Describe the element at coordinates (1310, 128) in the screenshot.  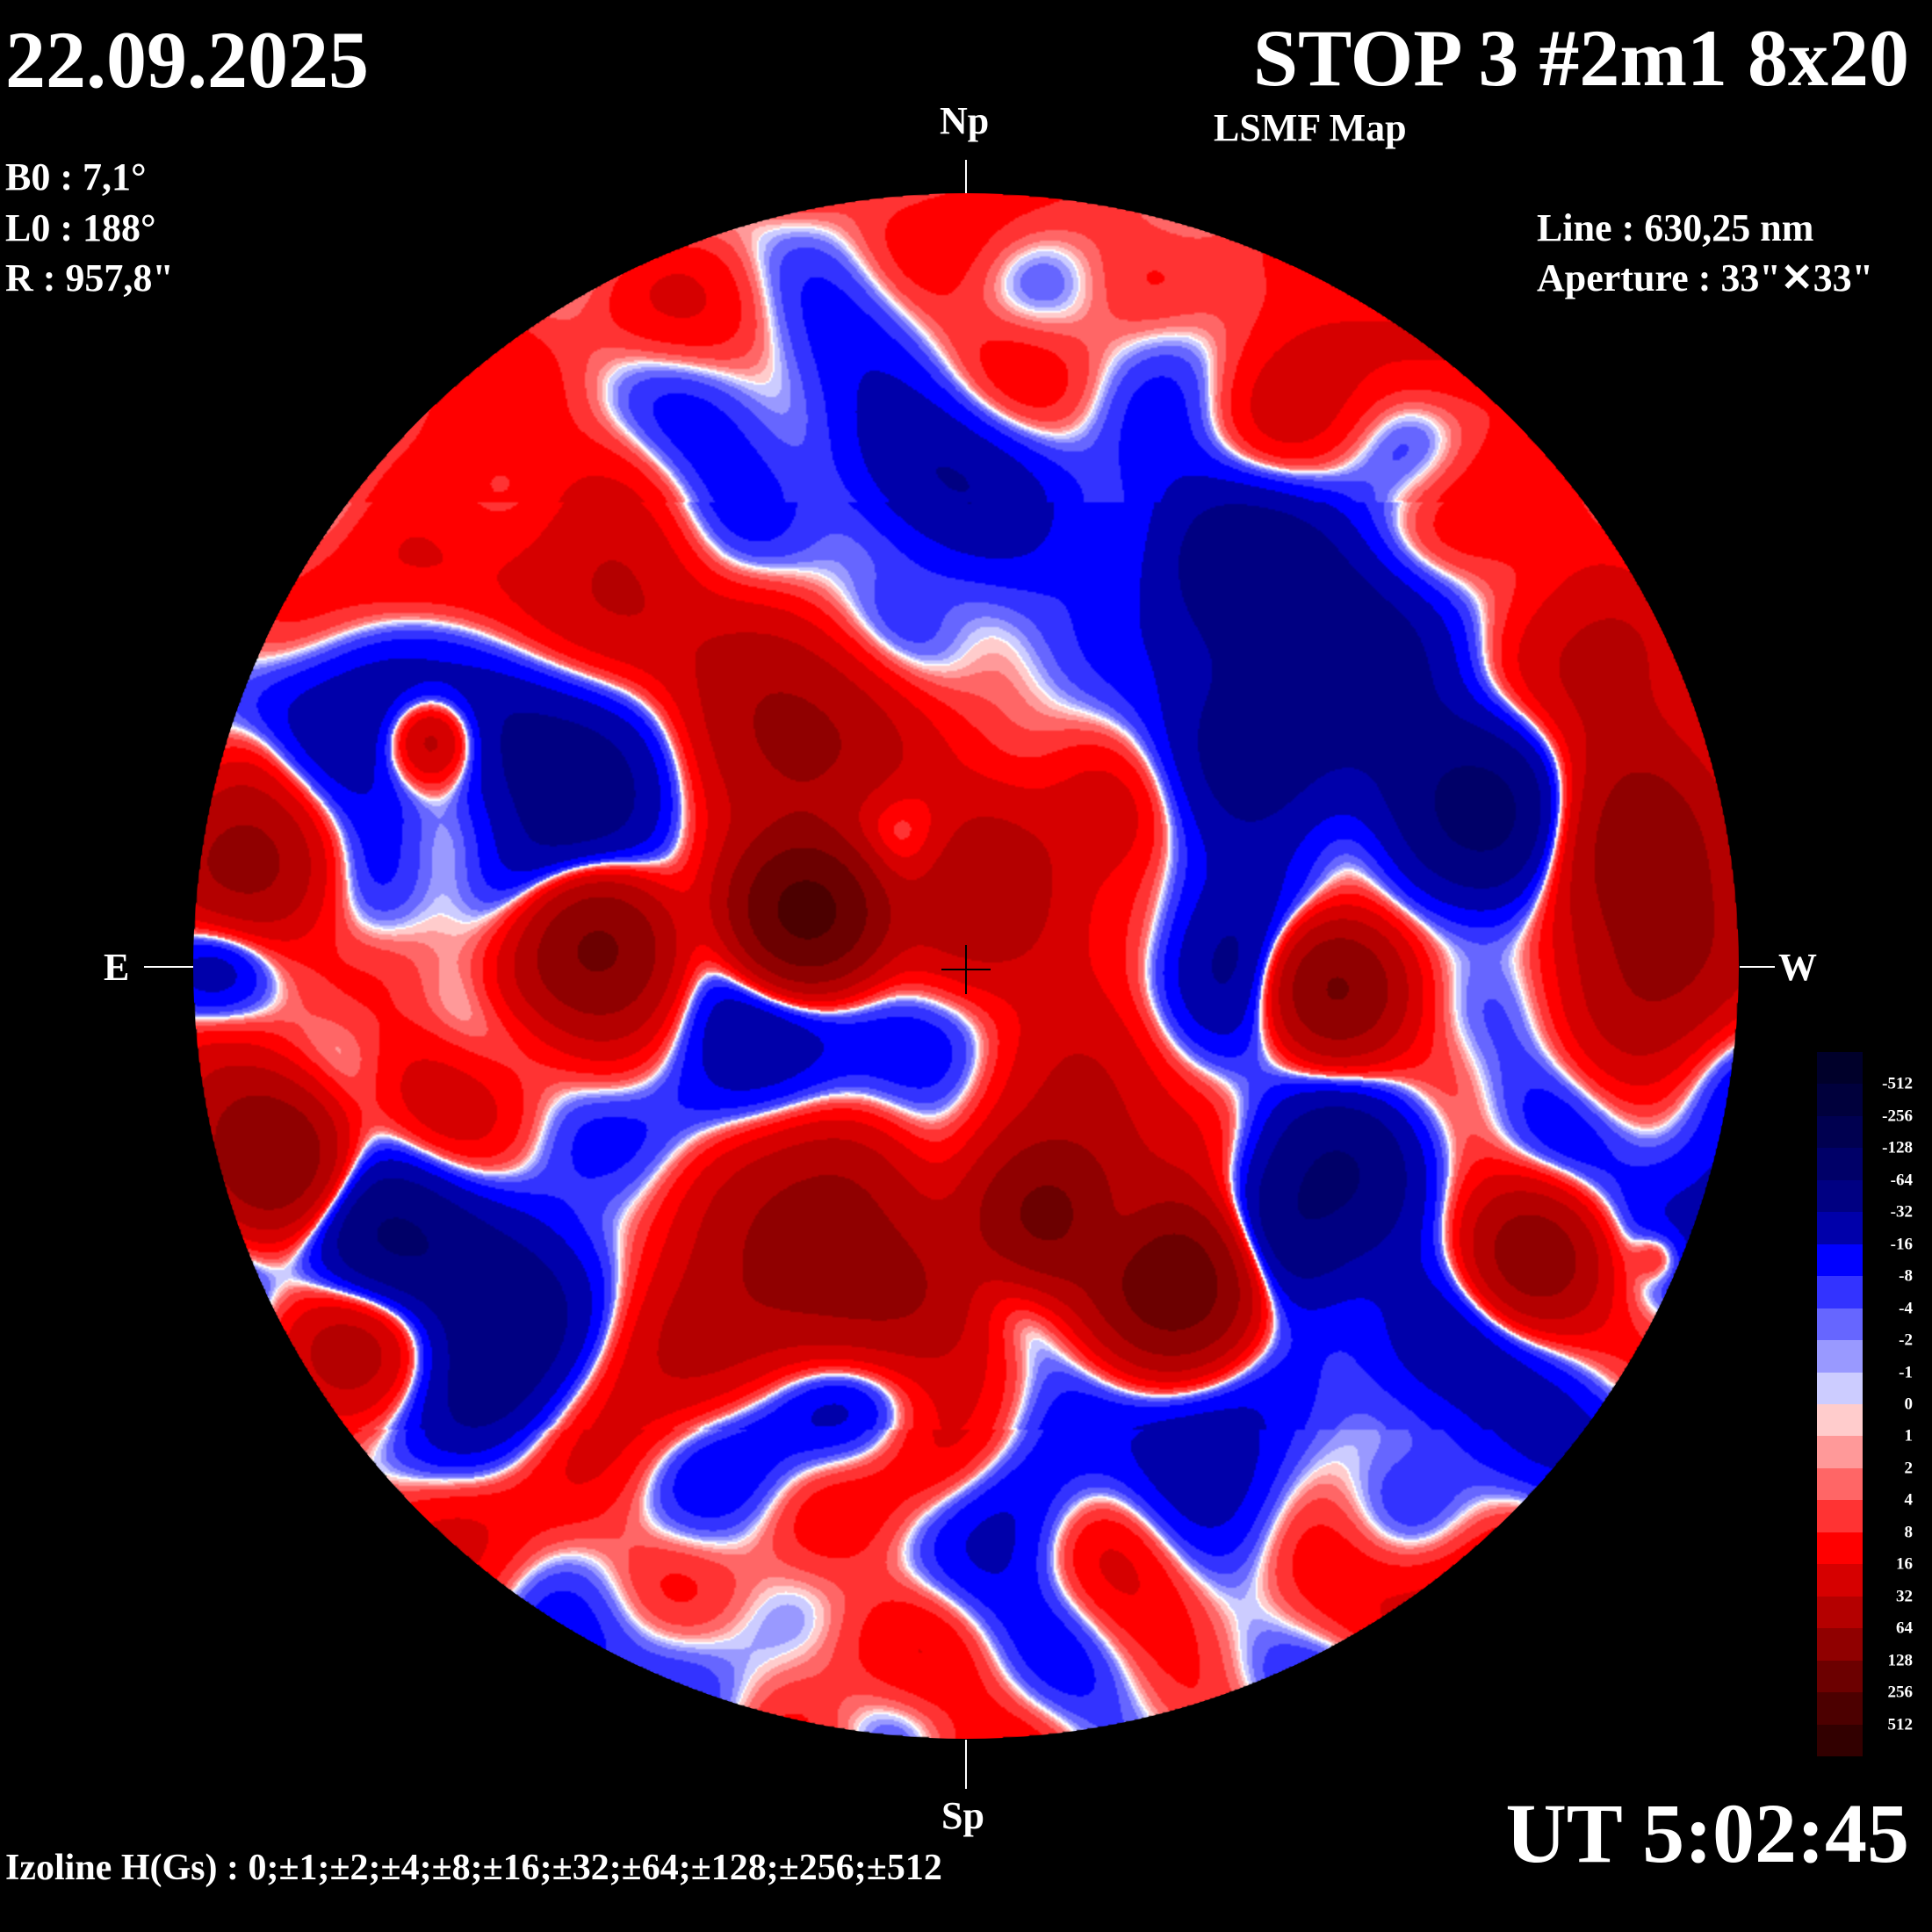
I see `map-subtitle: LSMF Map` at that location.